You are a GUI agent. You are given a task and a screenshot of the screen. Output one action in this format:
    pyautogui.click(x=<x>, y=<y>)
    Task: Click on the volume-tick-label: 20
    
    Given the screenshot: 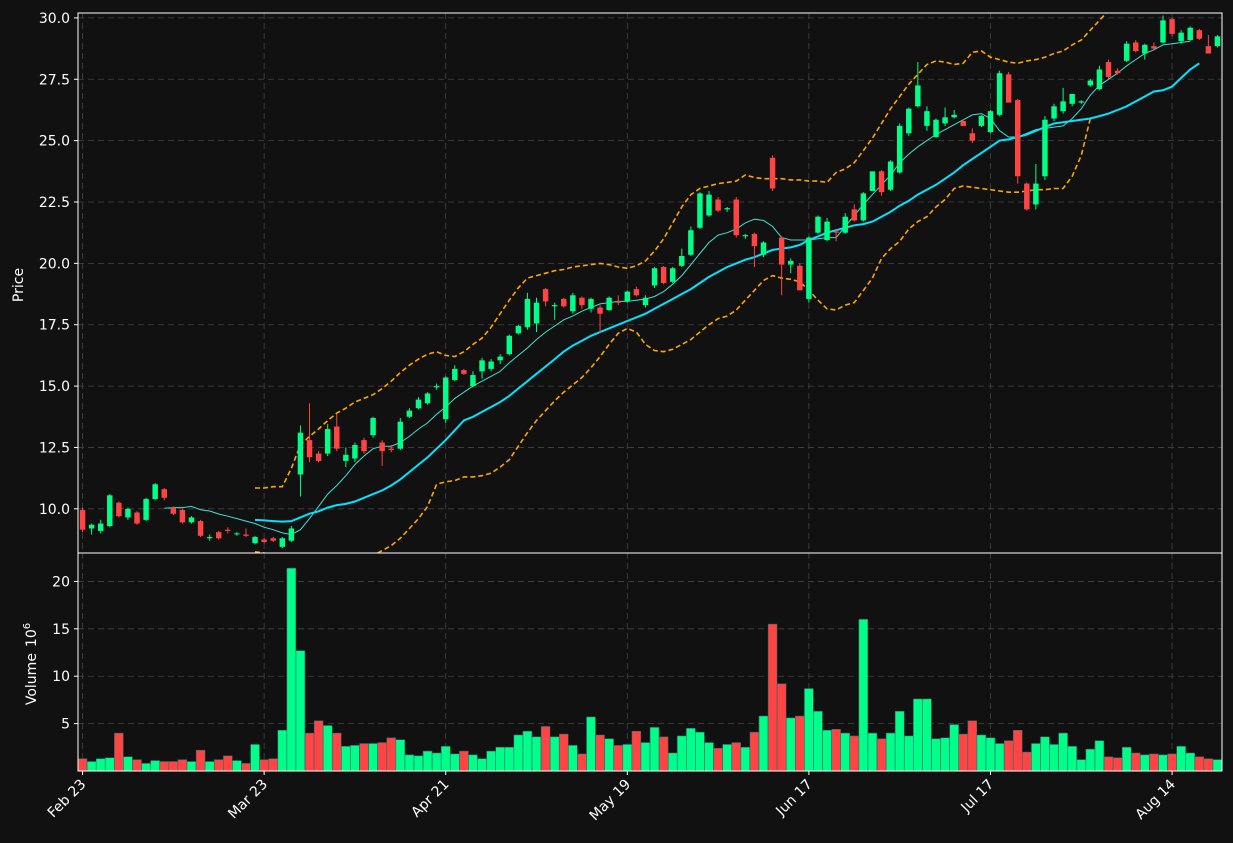 What is the action you would take?
    pyautogui.click(x=61, y=582)
    